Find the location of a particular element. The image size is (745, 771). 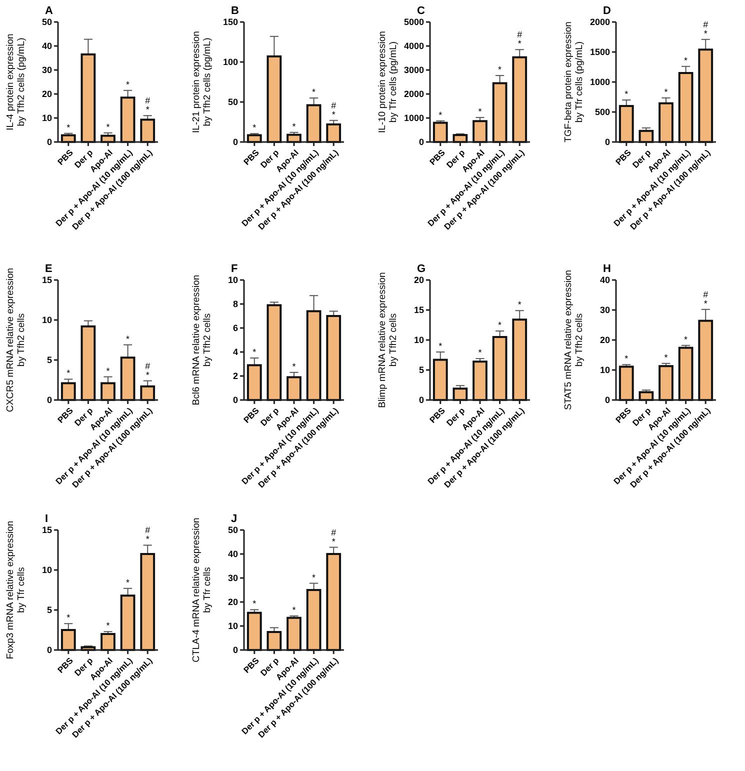

y-axis-title: STAT5 mRNA relative expression by Tfh2 cells is located at coordinates (574, 340).